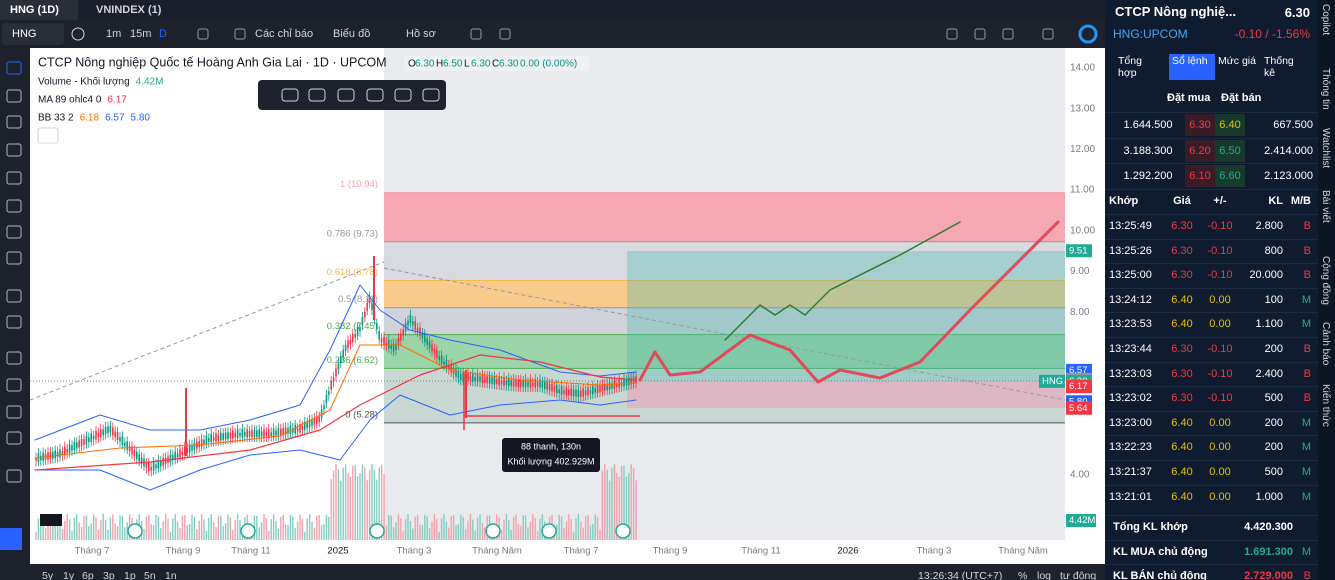 This screenshot has width=1335, height=580. I want to click on symbol-search, so click(33, 34).